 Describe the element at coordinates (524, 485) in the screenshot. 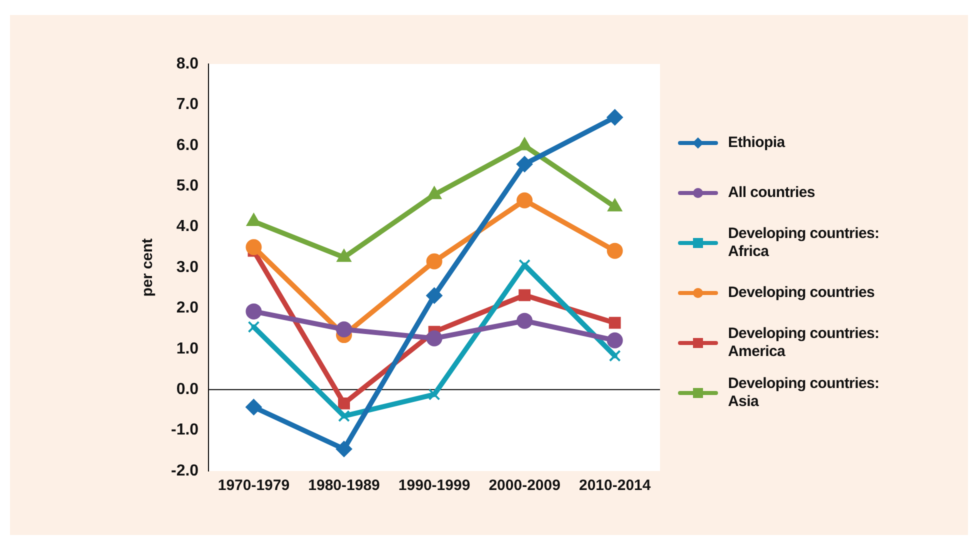

I see `x-tick-label: 2000-2009` at that location.